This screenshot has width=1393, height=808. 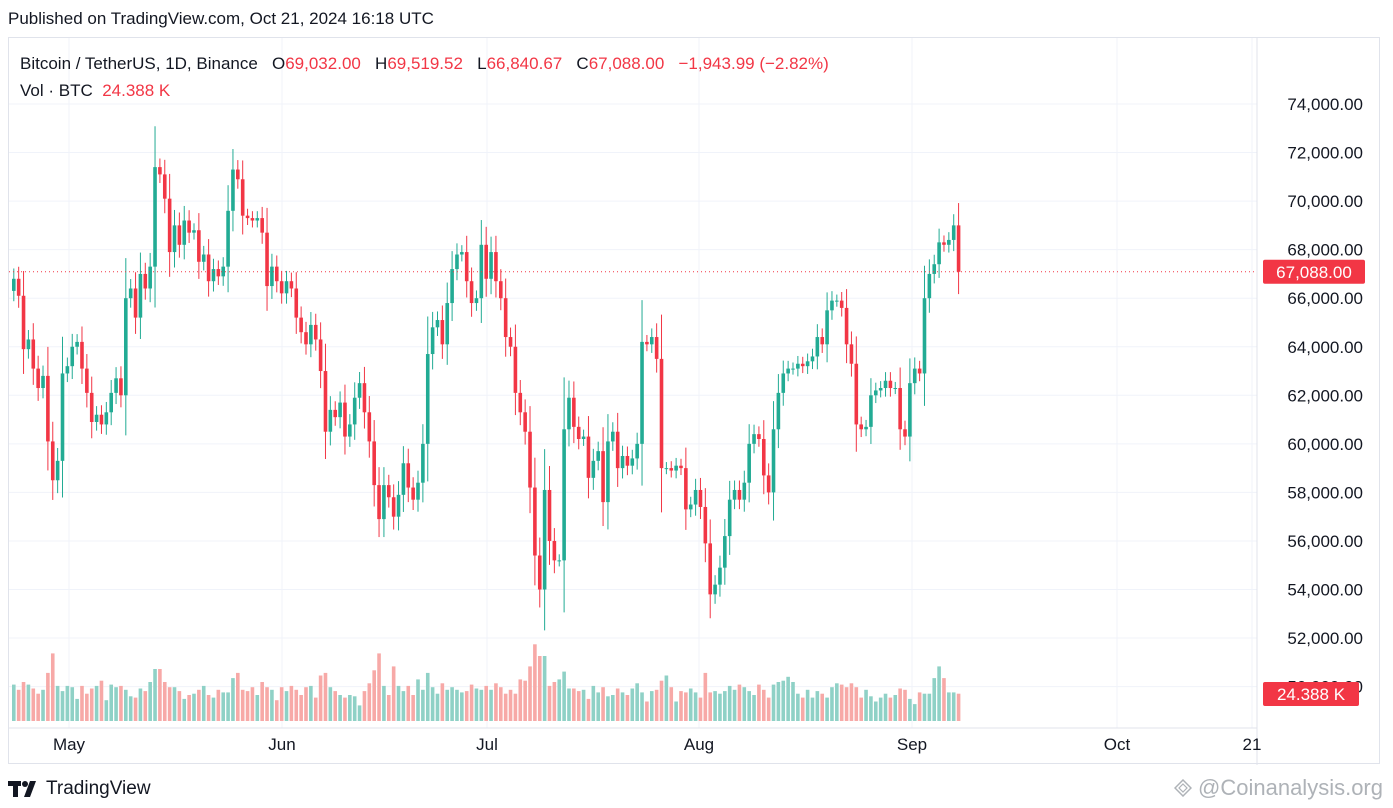 I want to click on y-tick-label: 52,000.00, so click(x=1325, y=638).